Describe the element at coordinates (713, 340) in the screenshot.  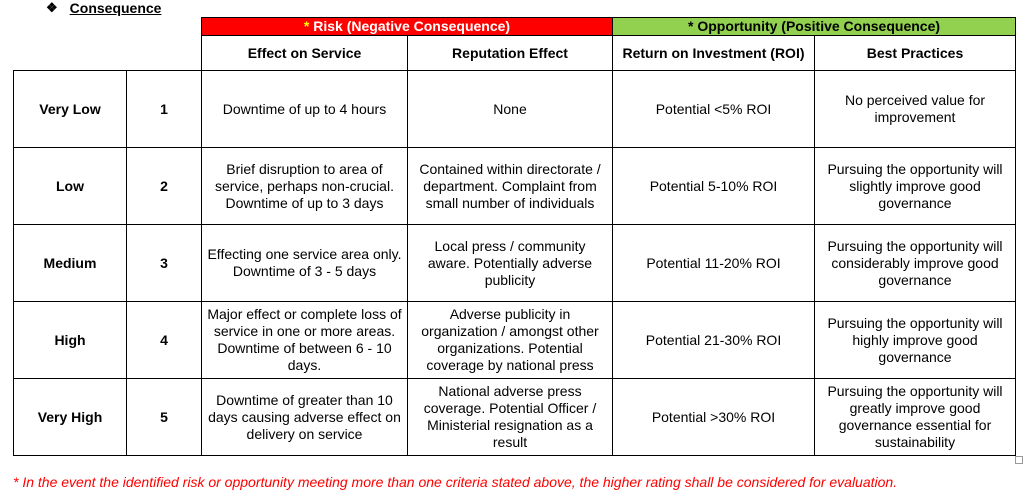
I see `roi-cell: Potential 21-30% ROI` at that location.